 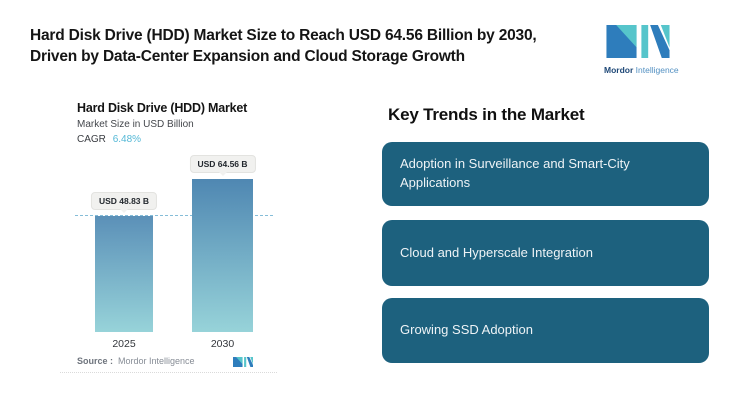 What do you see at coordinates (486, 114) in the screenshot?
I see `trends-heading: Key Trends in the Market` at bounding box center [486, 114].